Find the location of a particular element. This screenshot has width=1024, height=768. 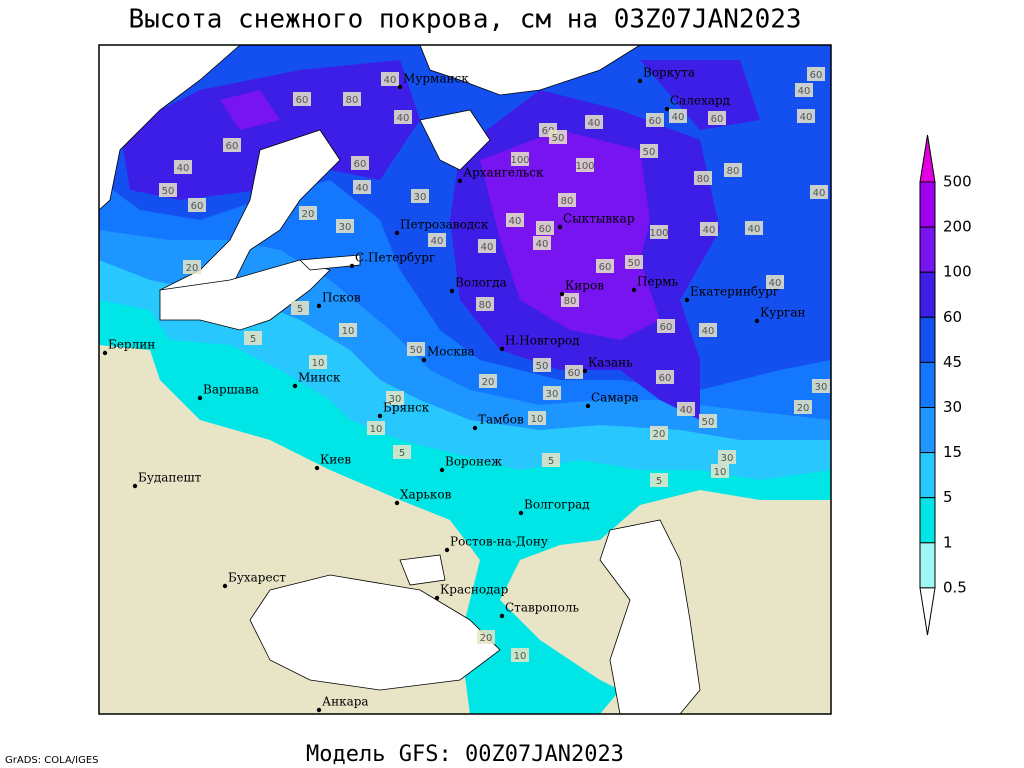

contour-label: 100 is located at coordinates (519, 160).